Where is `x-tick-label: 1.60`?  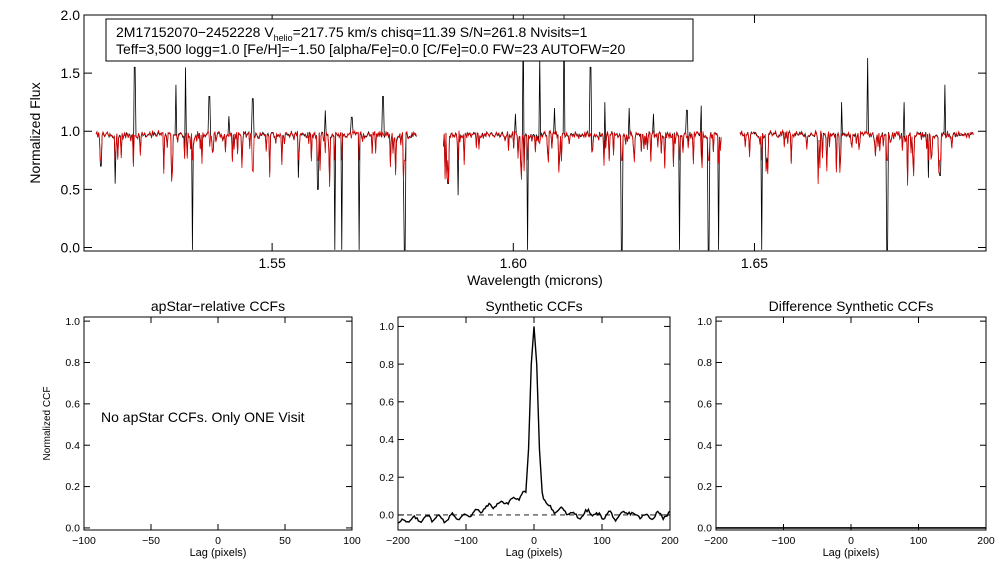
x-tick-label: 1.60 is located at coordinates (513, 263).